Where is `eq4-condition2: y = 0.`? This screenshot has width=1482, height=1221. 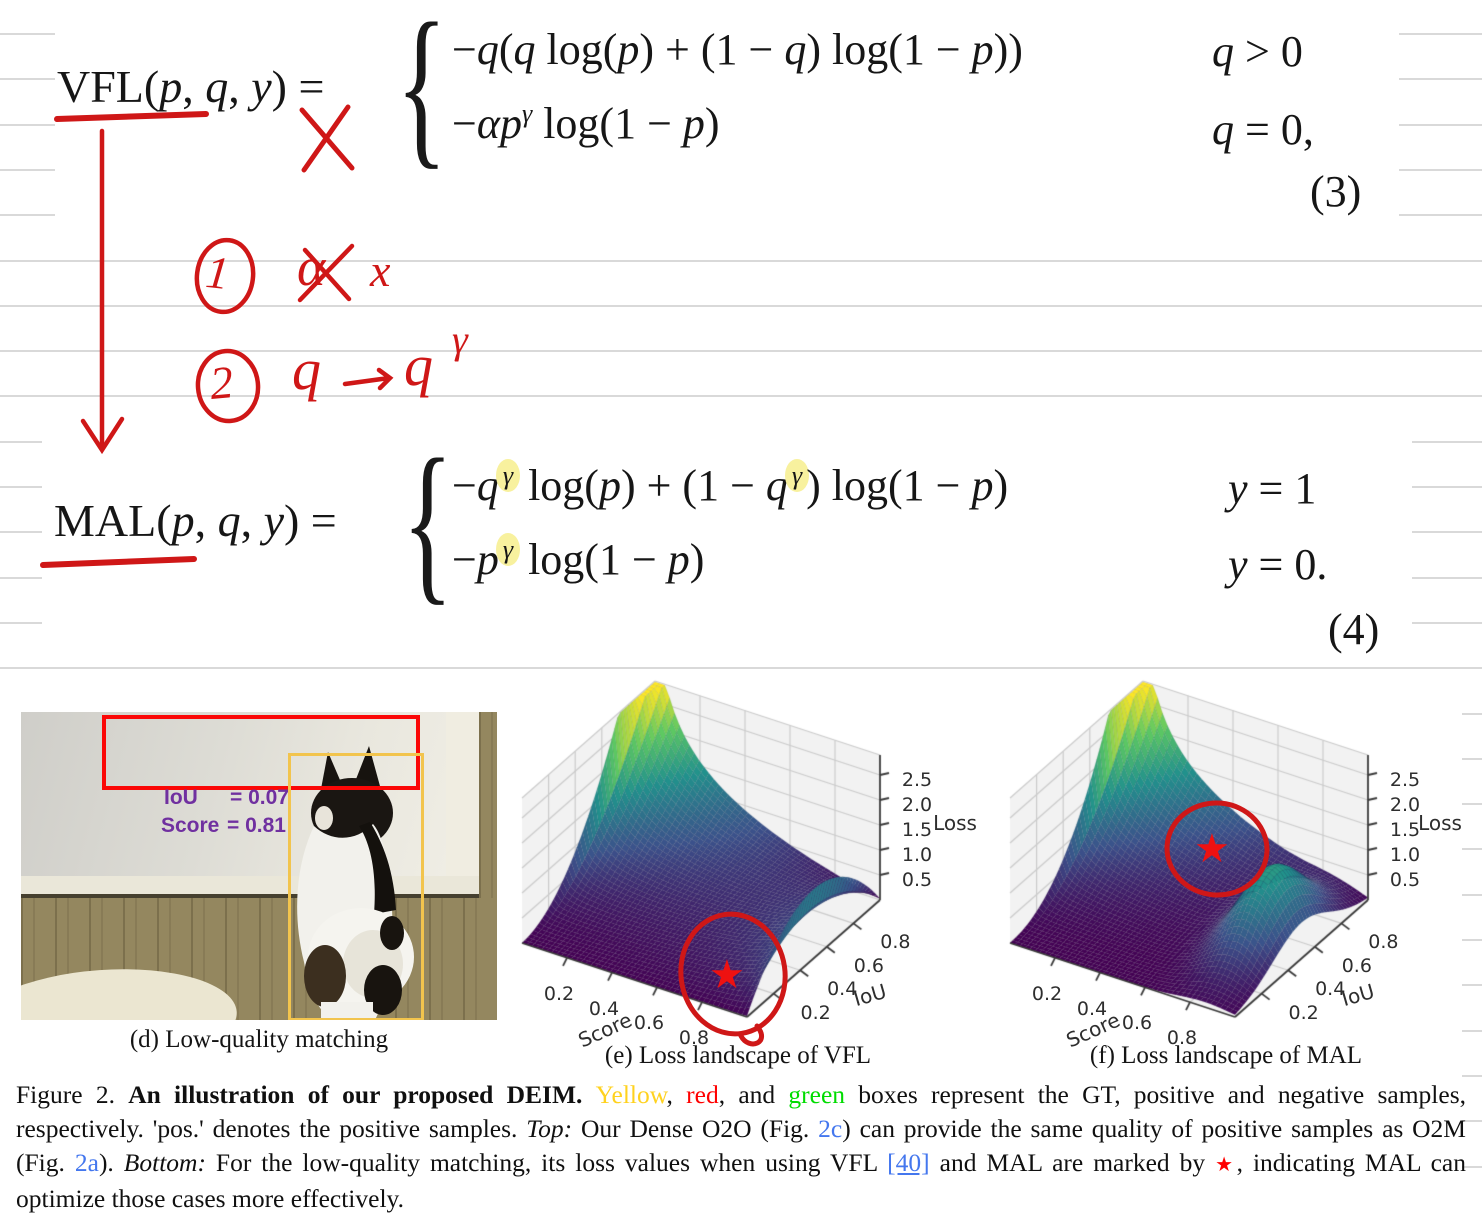
eq4-condition2: y = 0. is located at coordinates (1277, 564).